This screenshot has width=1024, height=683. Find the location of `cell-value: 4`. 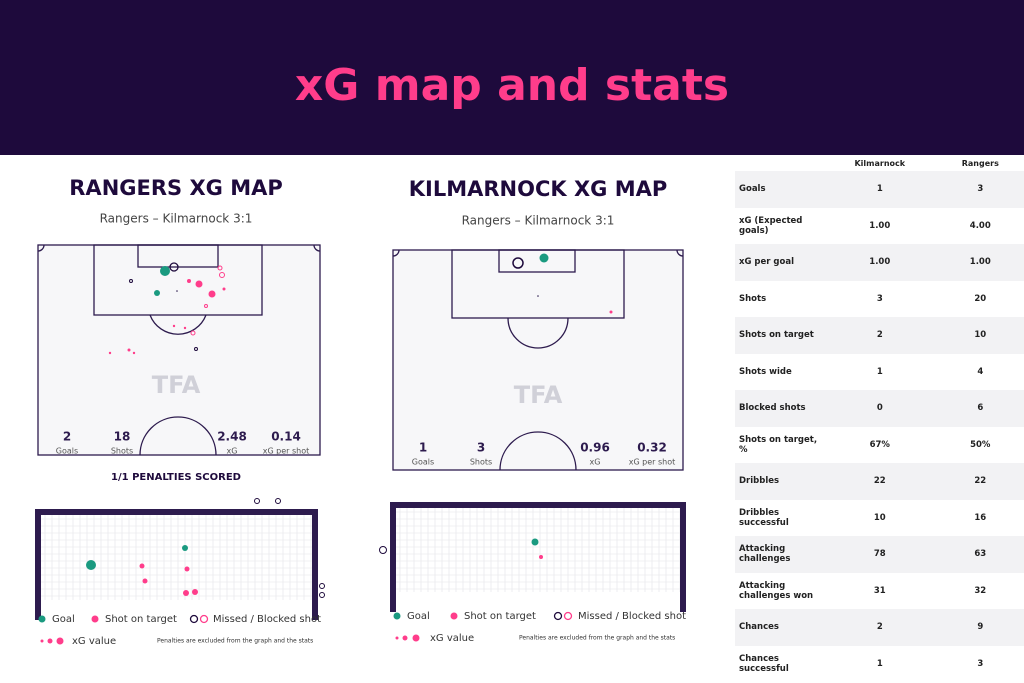

cell-value: 4 is located at coordinates (980, 371).